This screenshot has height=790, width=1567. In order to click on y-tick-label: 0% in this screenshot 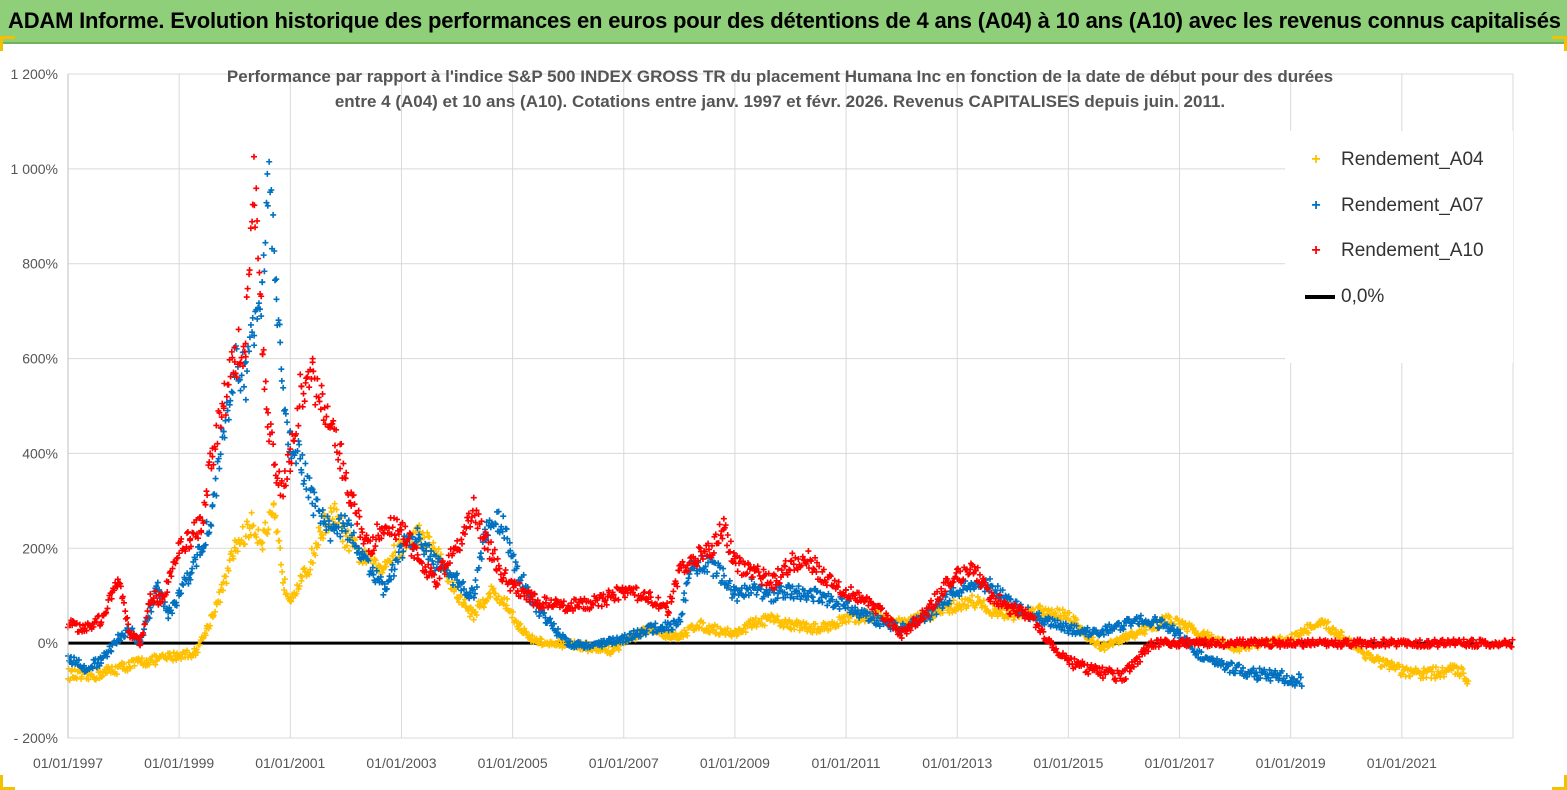, I will do `click(48, 643)`.